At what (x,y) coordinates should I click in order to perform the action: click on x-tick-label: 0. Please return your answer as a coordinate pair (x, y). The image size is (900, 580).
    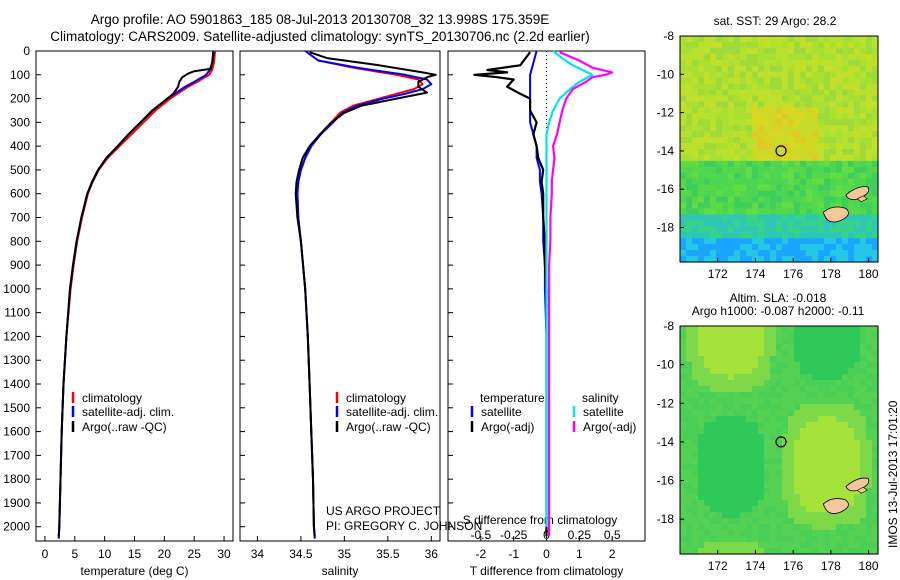
    Looking at the image, I should click on (45, 554).